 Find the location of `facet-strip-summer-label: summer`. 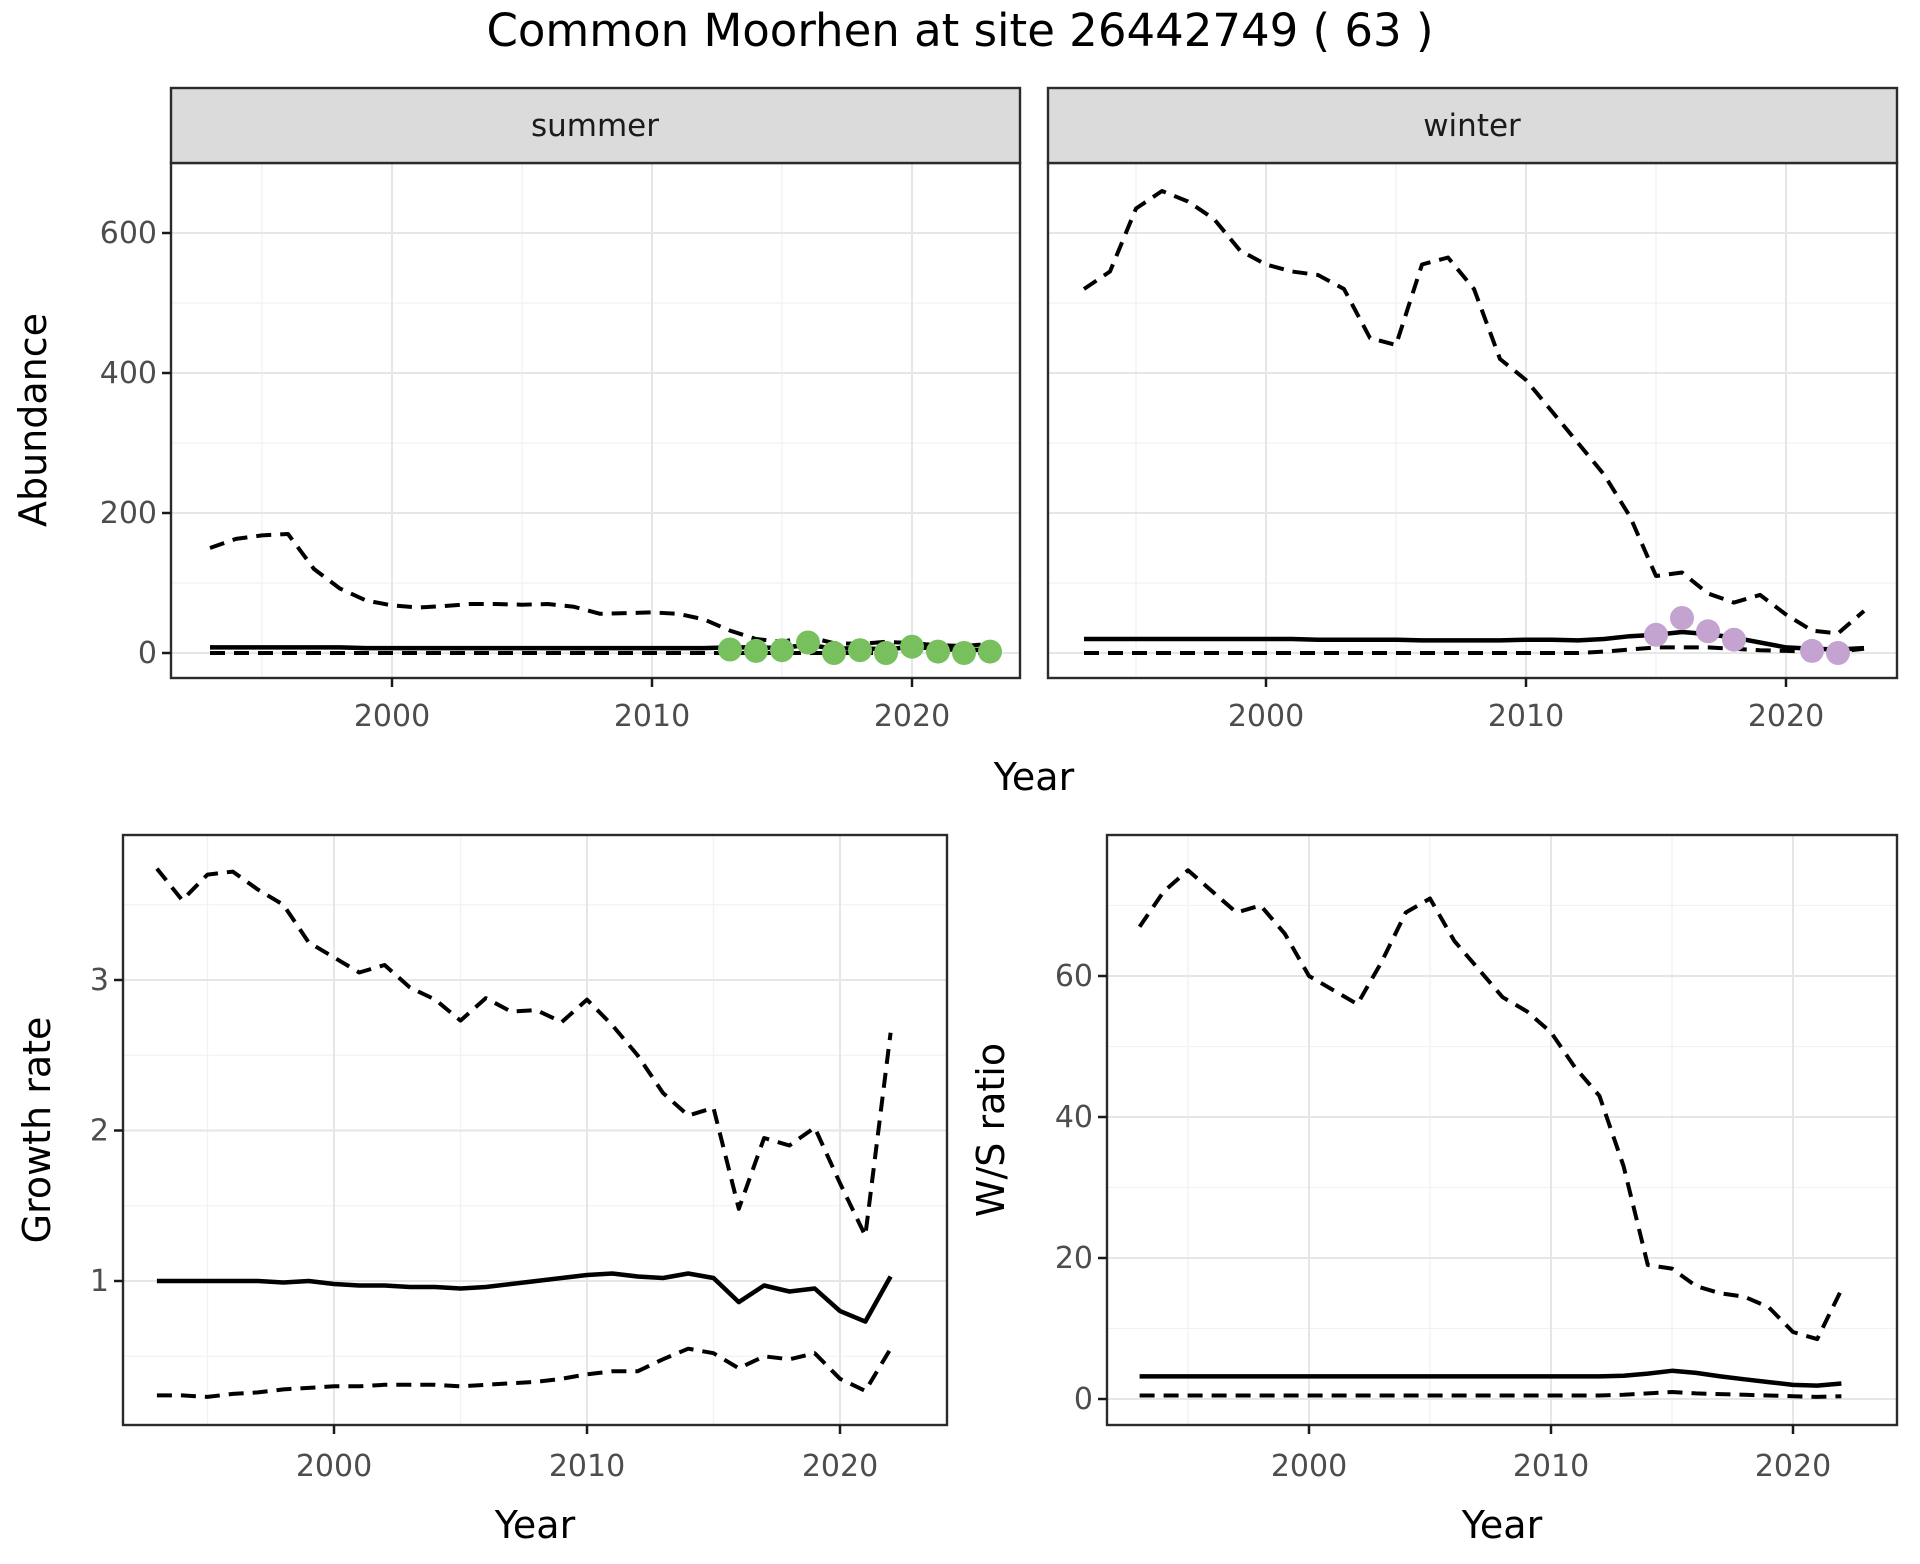

facet-strip-summer-label: summer is located at coordinates (595, 126).